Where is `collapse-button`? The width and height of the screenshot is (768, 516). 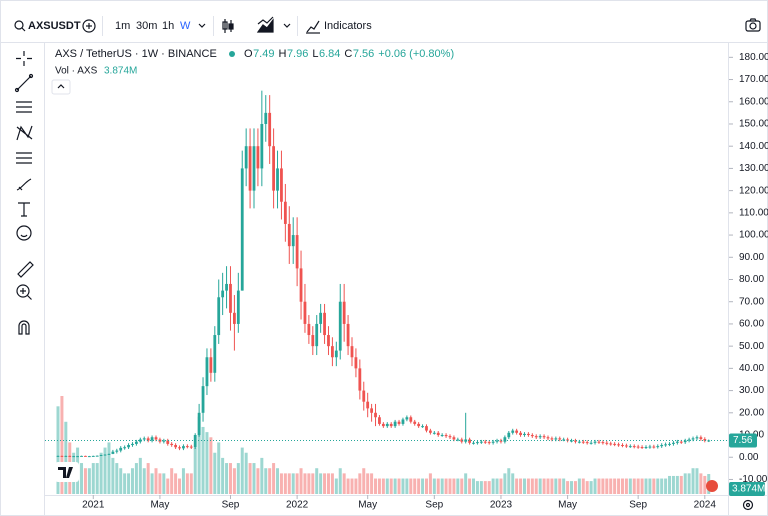 collapse-button is located at coordinates (61, 87).